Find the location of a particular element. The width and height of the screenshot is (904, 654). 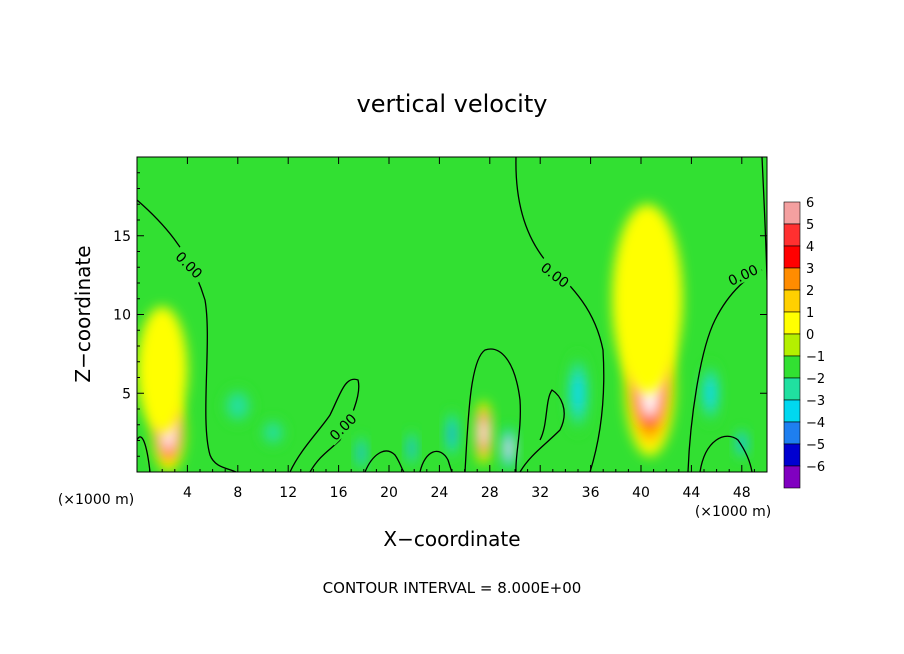

x-tick-label: 16 is located at coordinates (339, 493).